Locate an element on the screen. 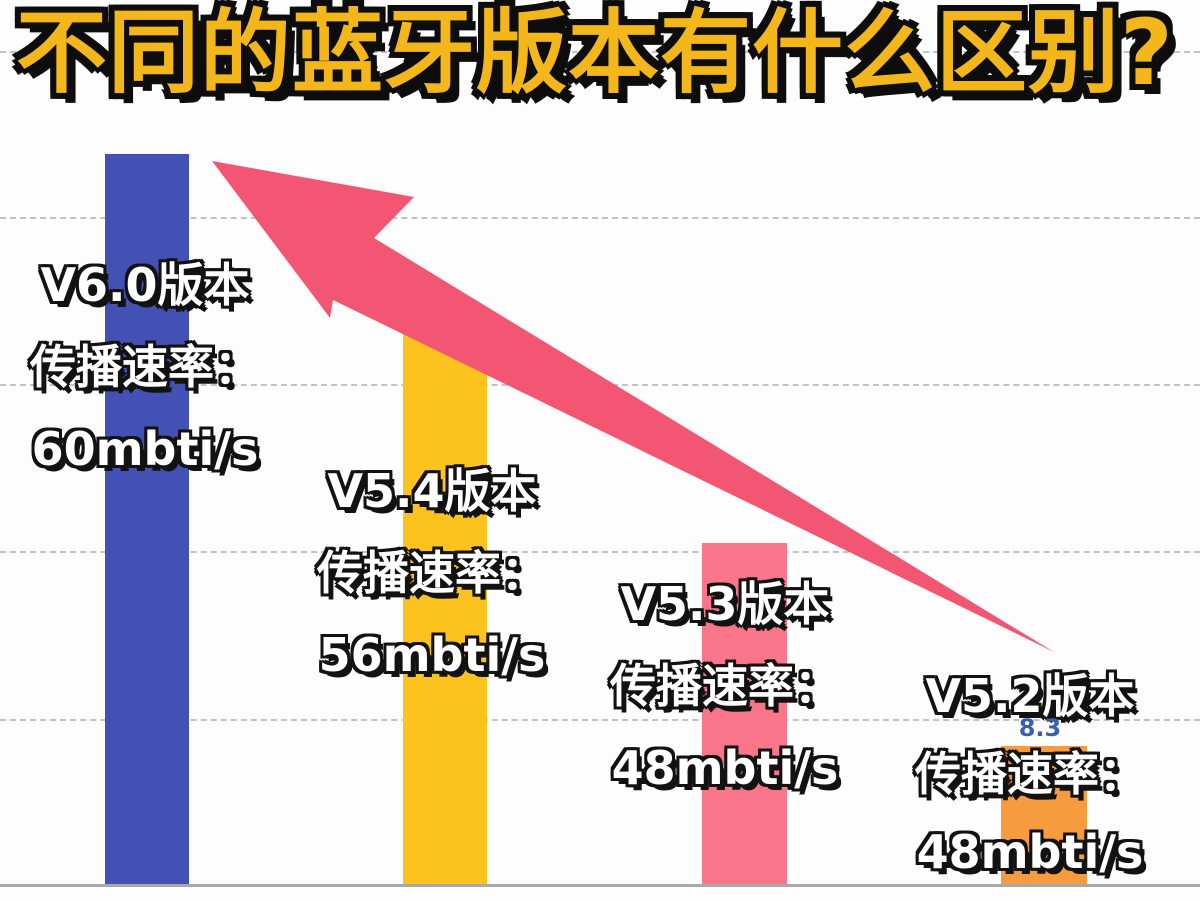 The image size is (1200, 900). label-block-v5-4: V5.4版本 传播速率： 56mbti/s is located at coordinates (432, 573).